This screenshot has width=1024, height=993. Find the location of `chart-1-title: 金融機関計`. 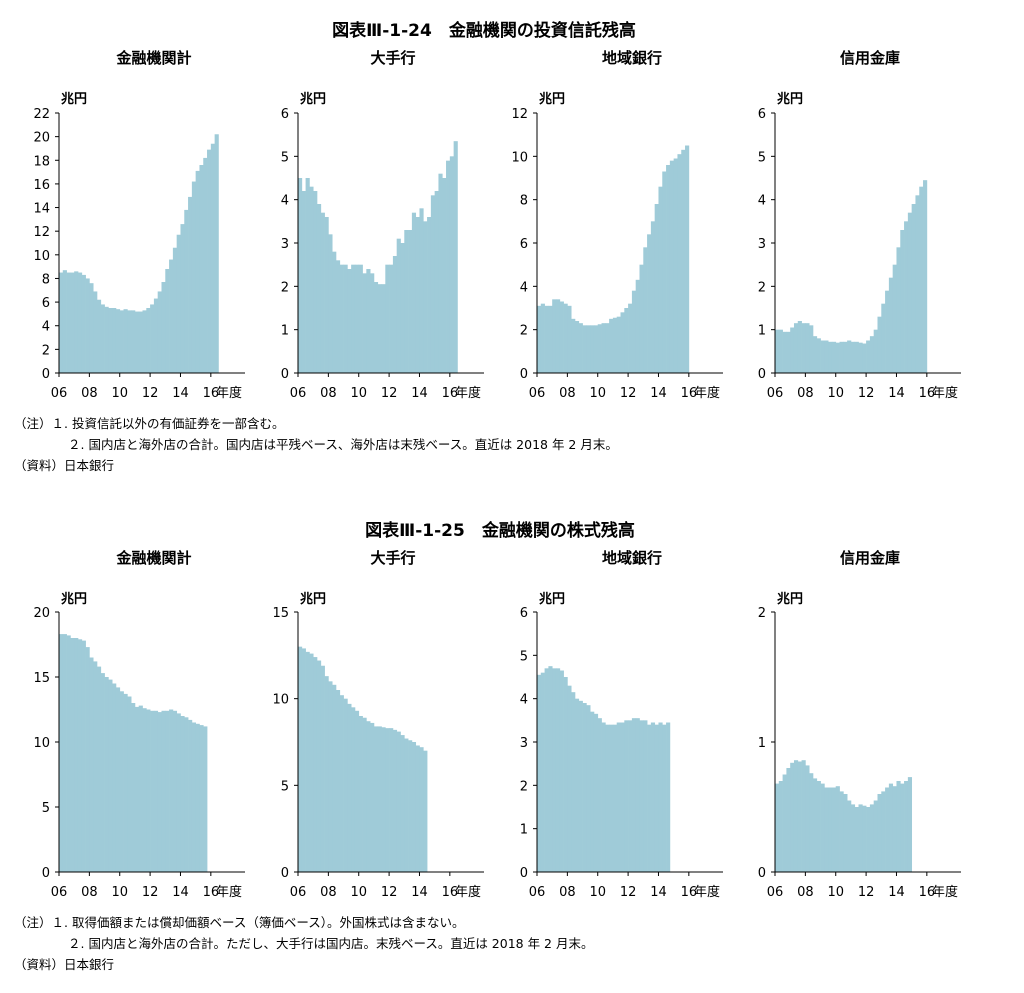

chart-1-title: 金融機関計 is located at coordinates (153, 58).